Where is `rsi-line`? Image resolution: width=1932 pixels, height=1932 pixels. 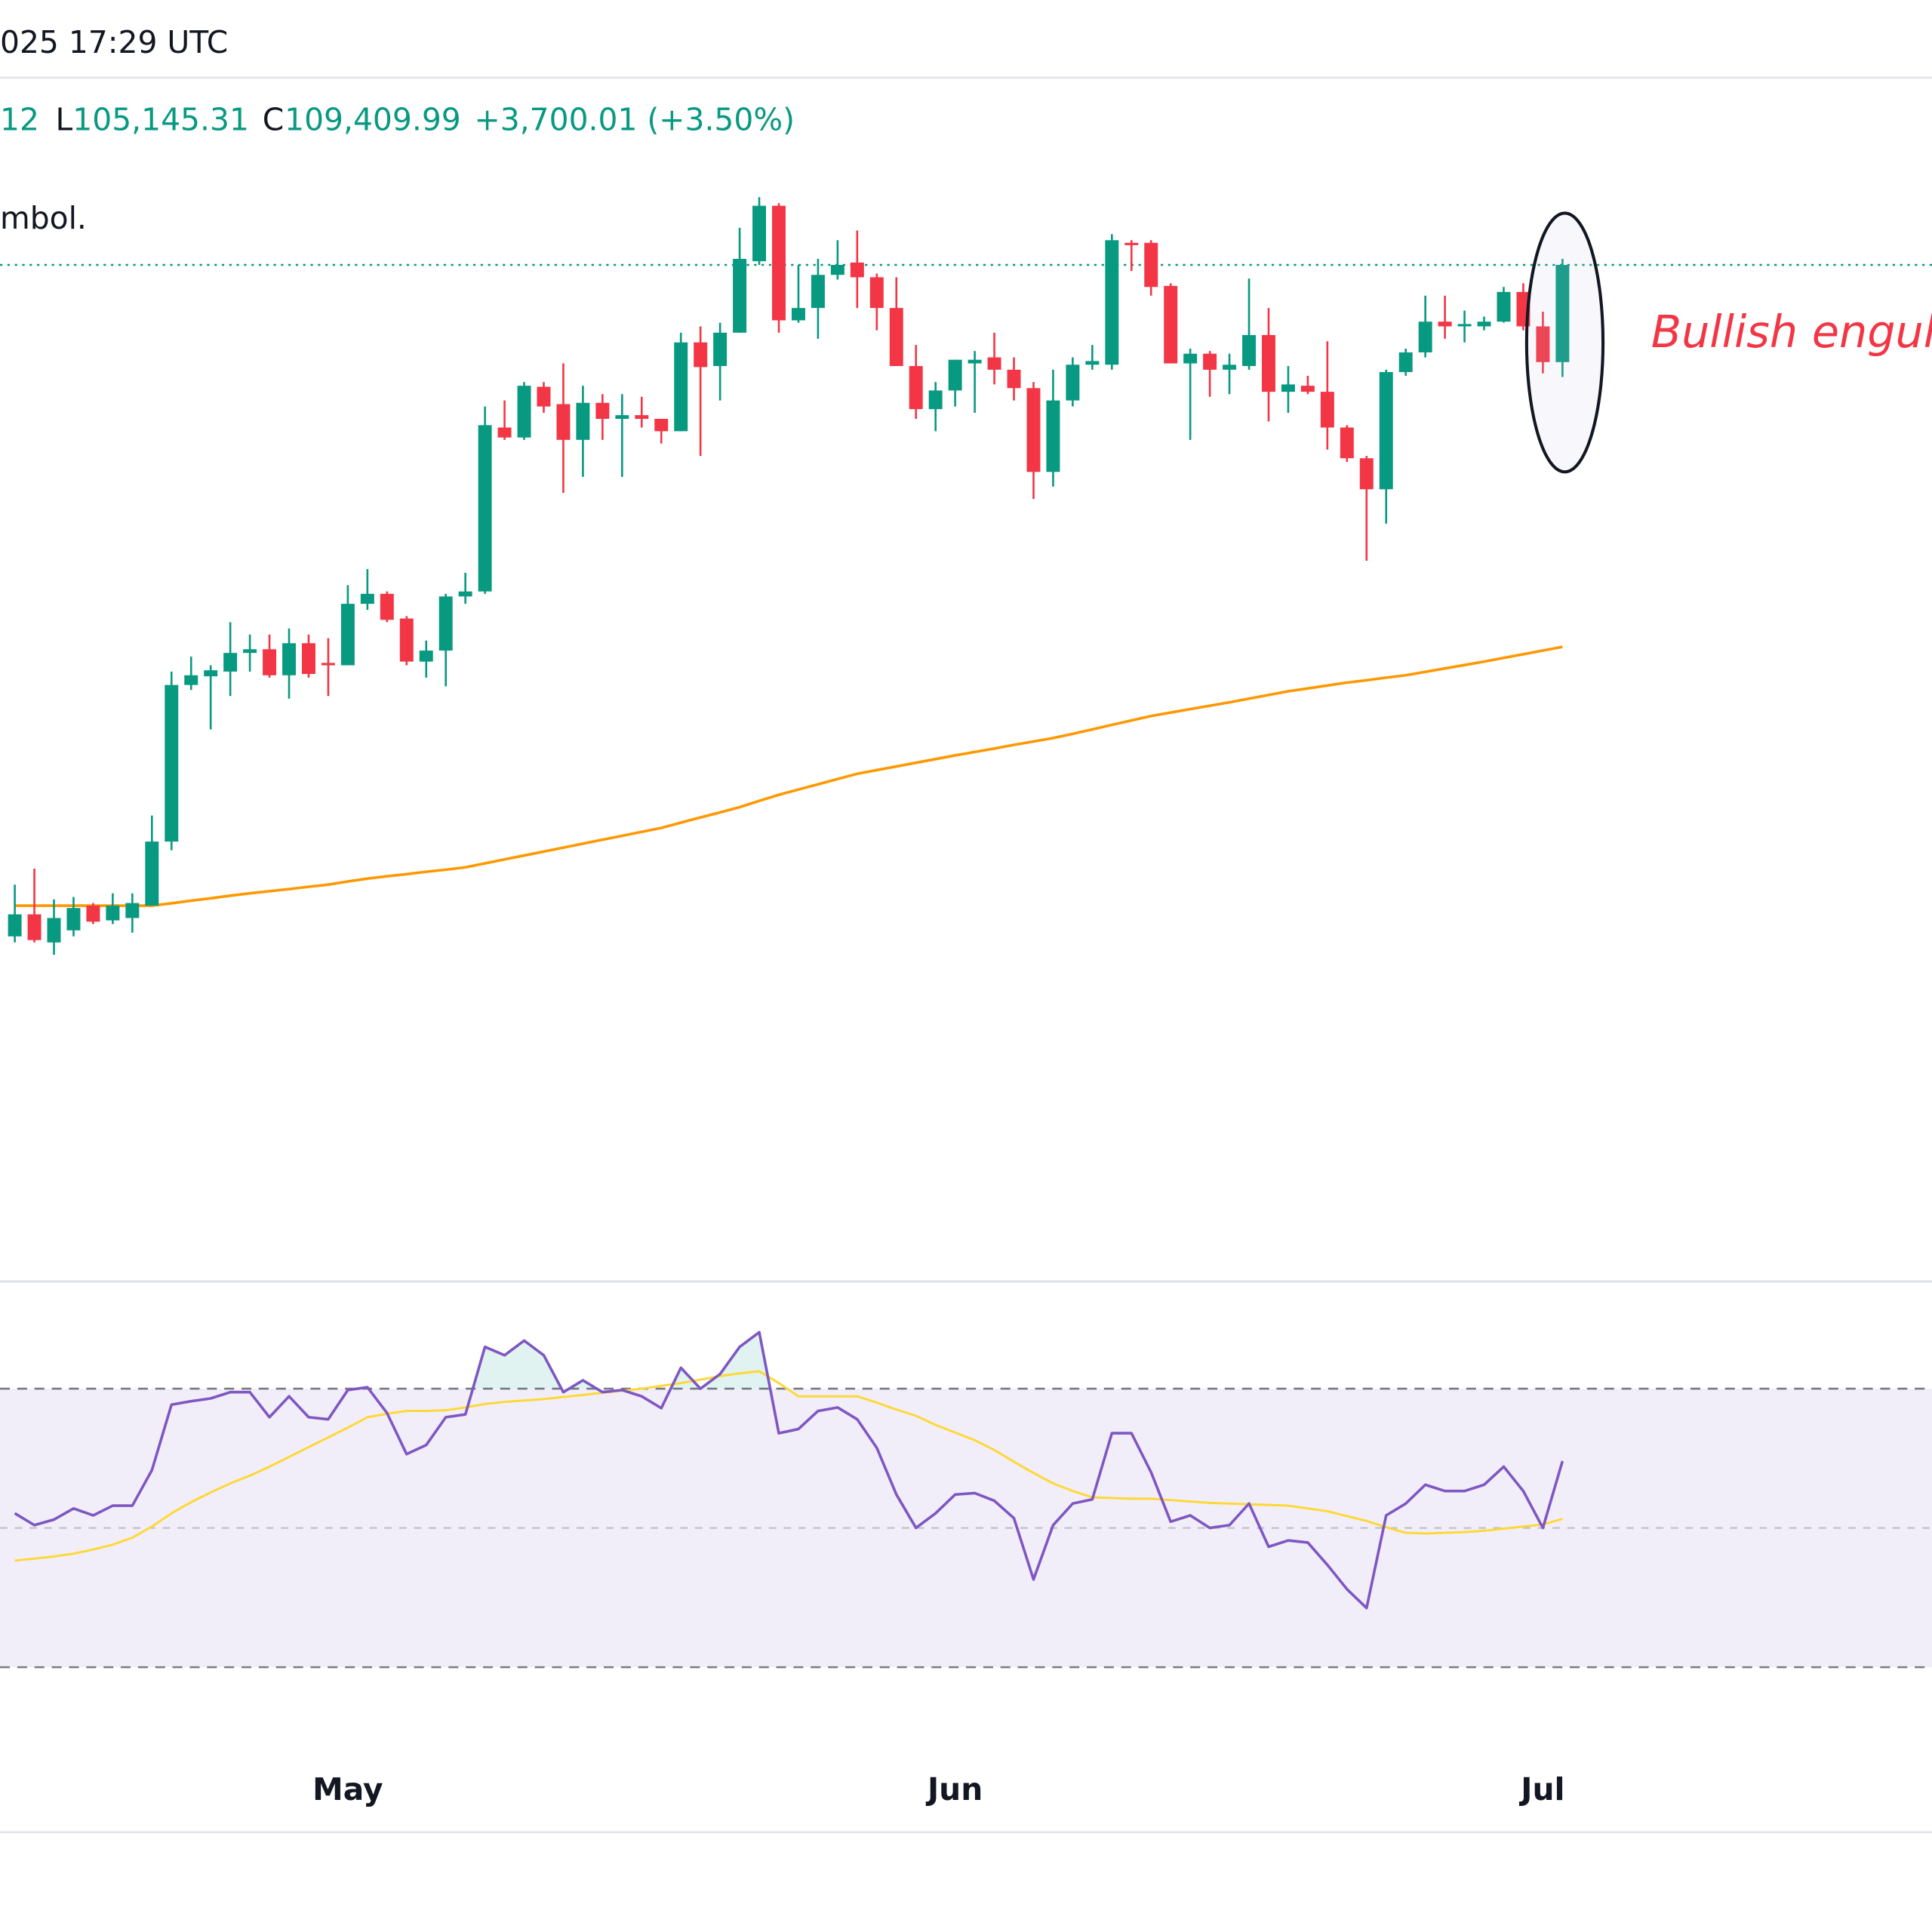
rsi-line is located at coordinates (789, 1470).